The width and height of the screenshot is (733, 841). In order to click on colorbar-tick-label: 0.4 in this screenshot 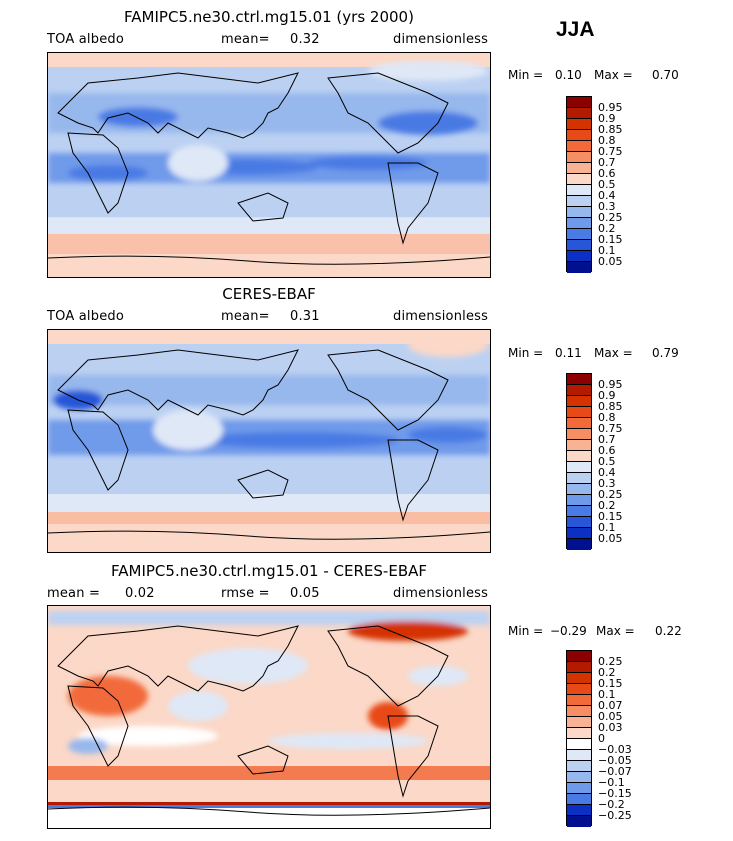, I will do `click(607, 195)`.